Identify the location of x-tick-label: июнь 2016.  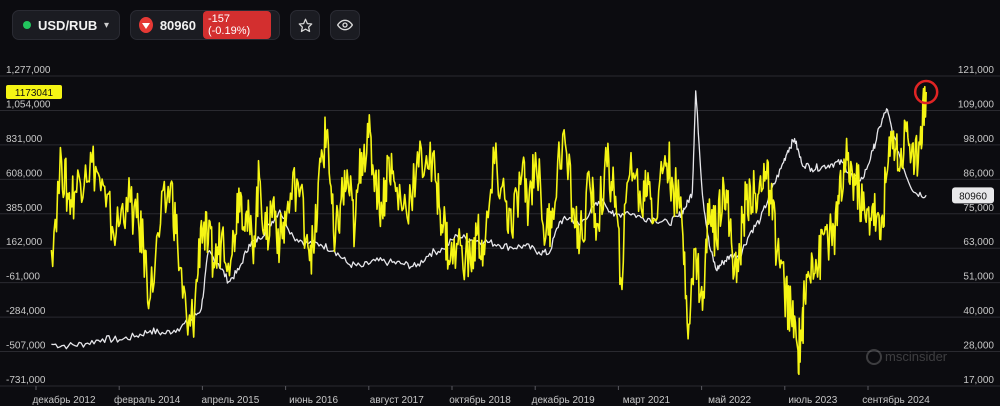
(313, 400).